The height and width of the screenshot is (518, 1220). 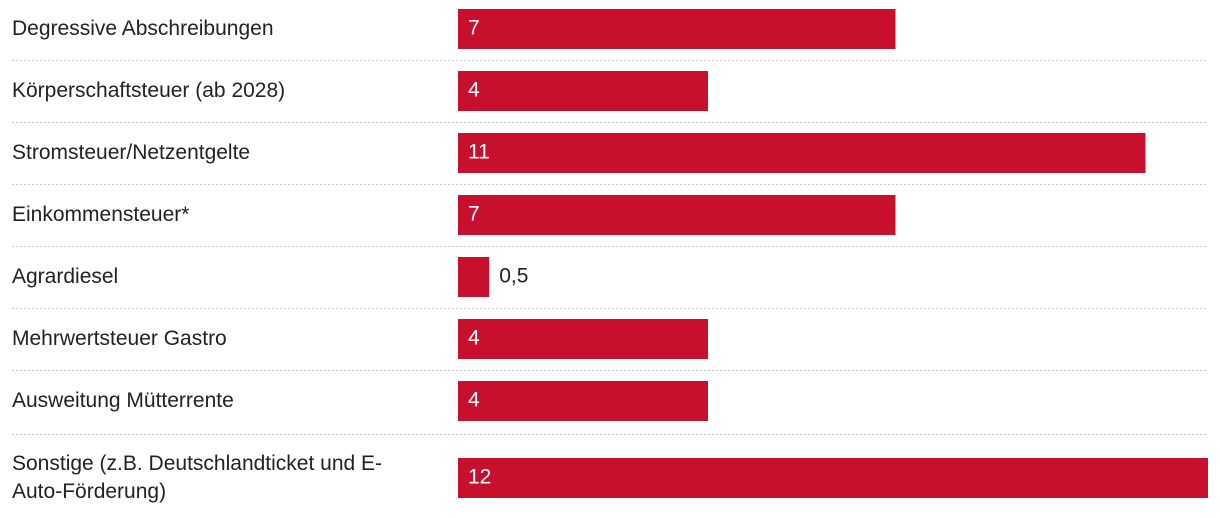 What do you see at coordinates (119, 338) in the screenshot?
I see `category-label: Mehrwertsteuer Gastro` at bounding box center [119, 338].